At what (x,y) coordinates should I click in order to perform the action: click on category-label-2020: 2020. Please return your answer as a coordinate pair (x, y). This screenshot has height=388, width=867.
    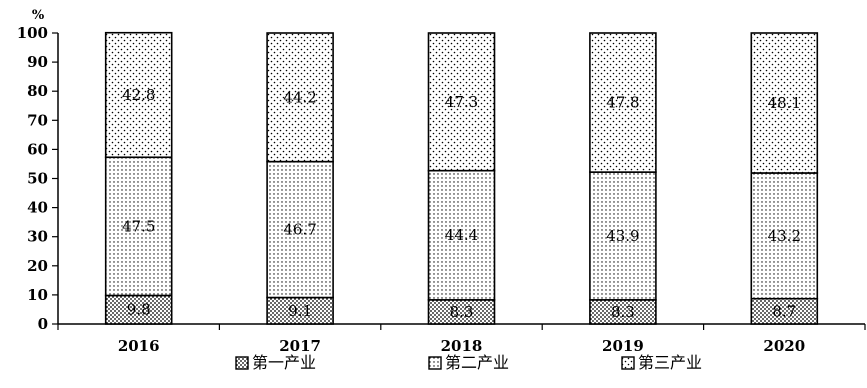
    Looking at the image, I should click on (784, 346).